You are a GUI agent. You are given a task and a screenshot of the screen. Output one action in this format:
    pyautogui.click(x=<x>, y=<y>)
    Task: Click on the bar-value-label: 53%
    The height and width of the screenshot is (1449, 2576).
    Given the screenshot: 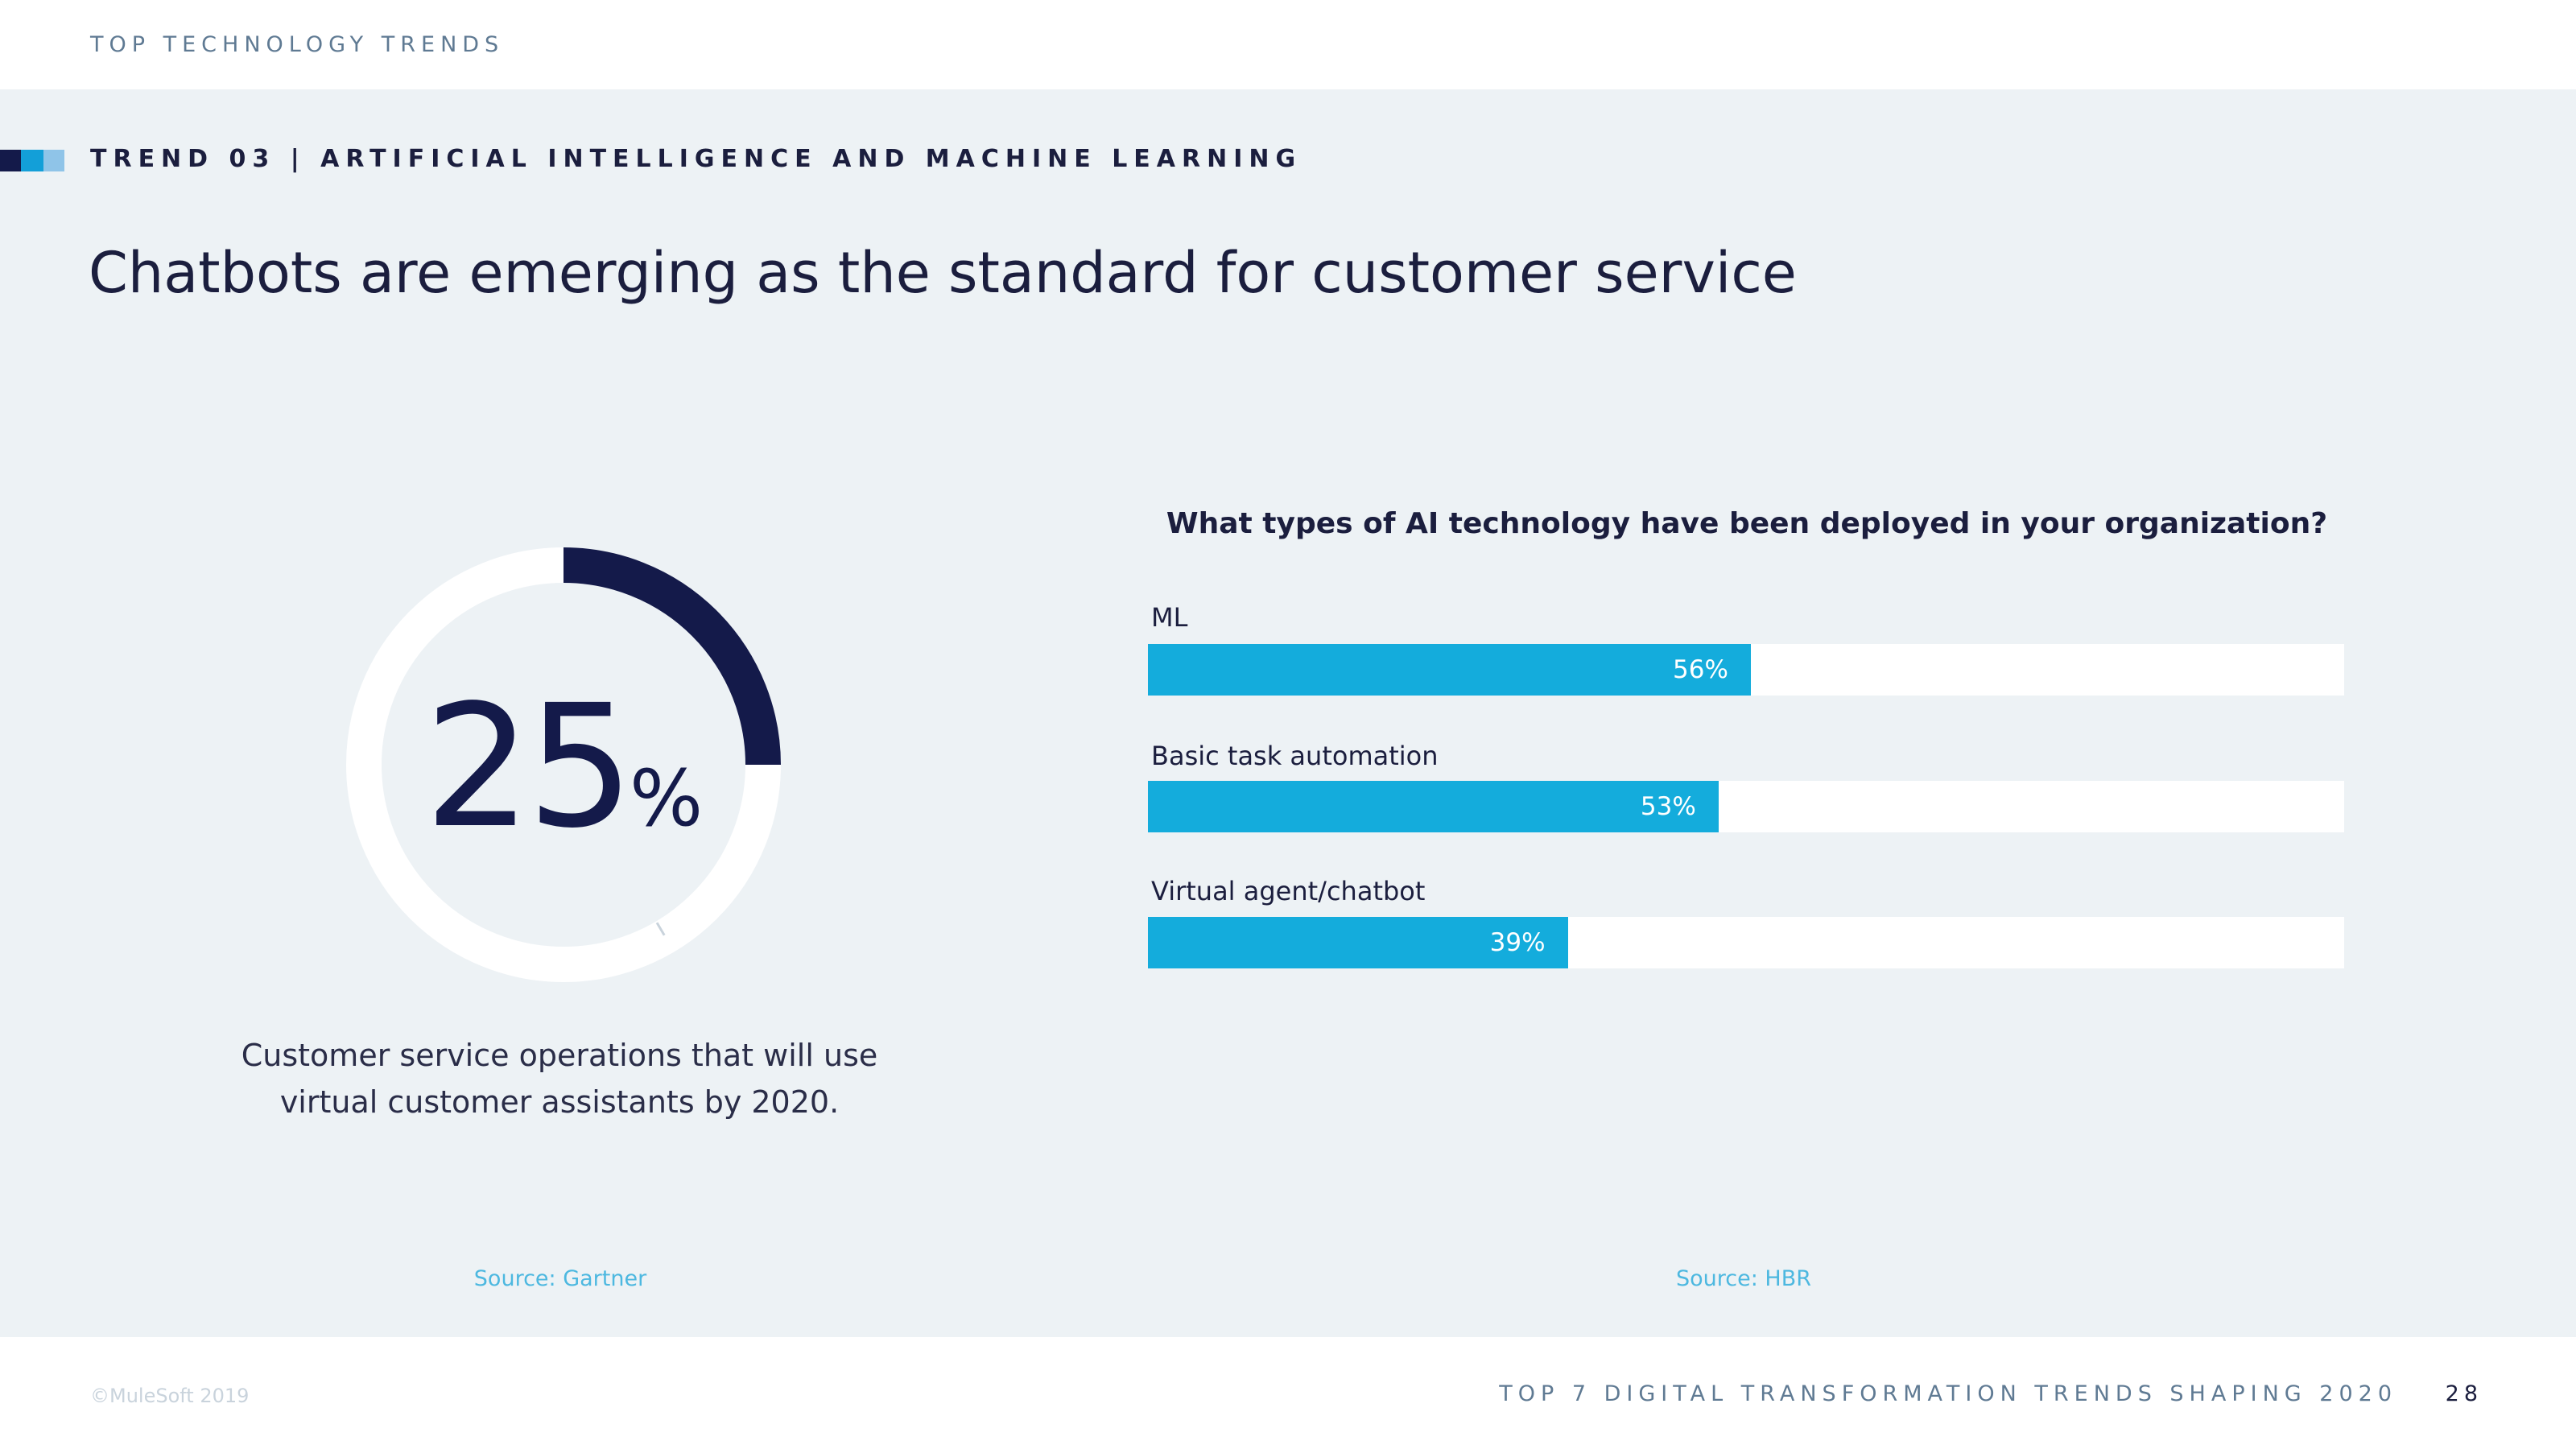 What is the action you would take?
    pyautogui.click(x=1668, y=806)
    